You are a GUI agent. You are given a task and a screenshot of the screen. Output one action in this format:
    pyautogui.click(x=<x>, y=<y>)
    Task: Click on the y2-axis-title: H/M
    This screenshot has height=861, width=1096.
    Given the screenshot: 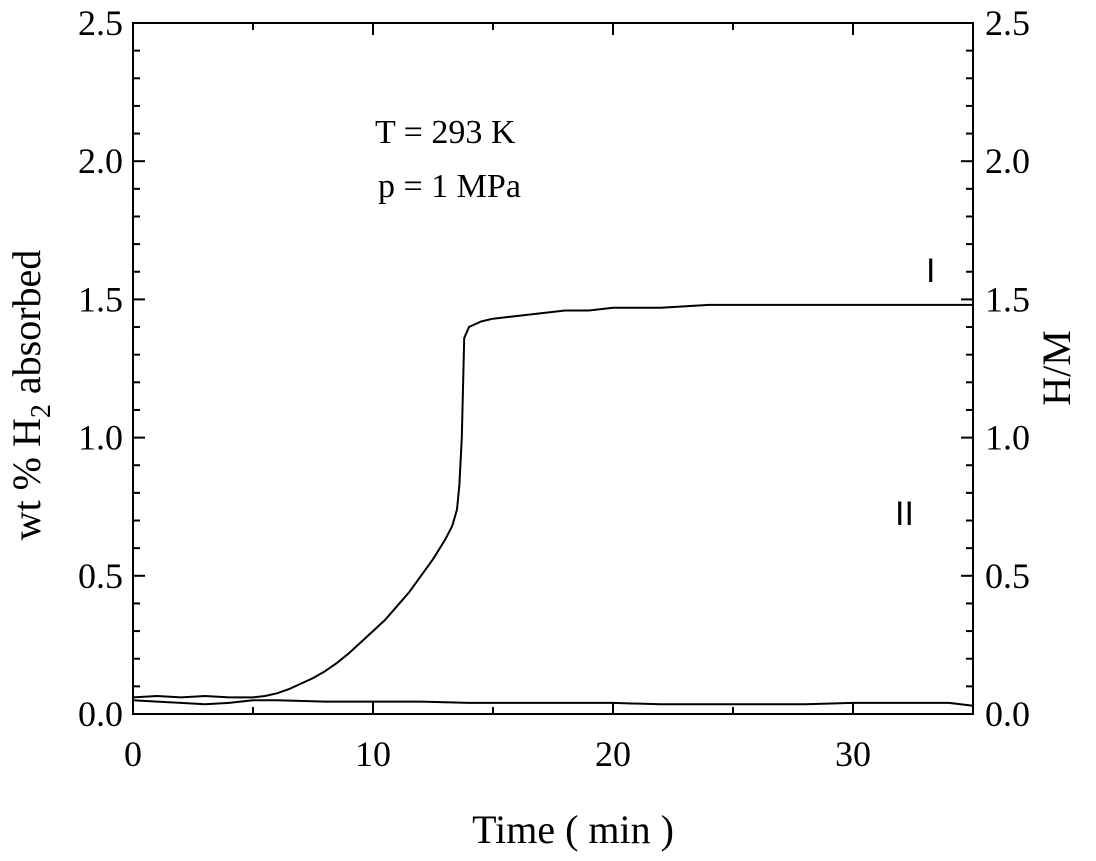 What is the action you would take?
    pyautogui.click(x=1056, y=368)
    